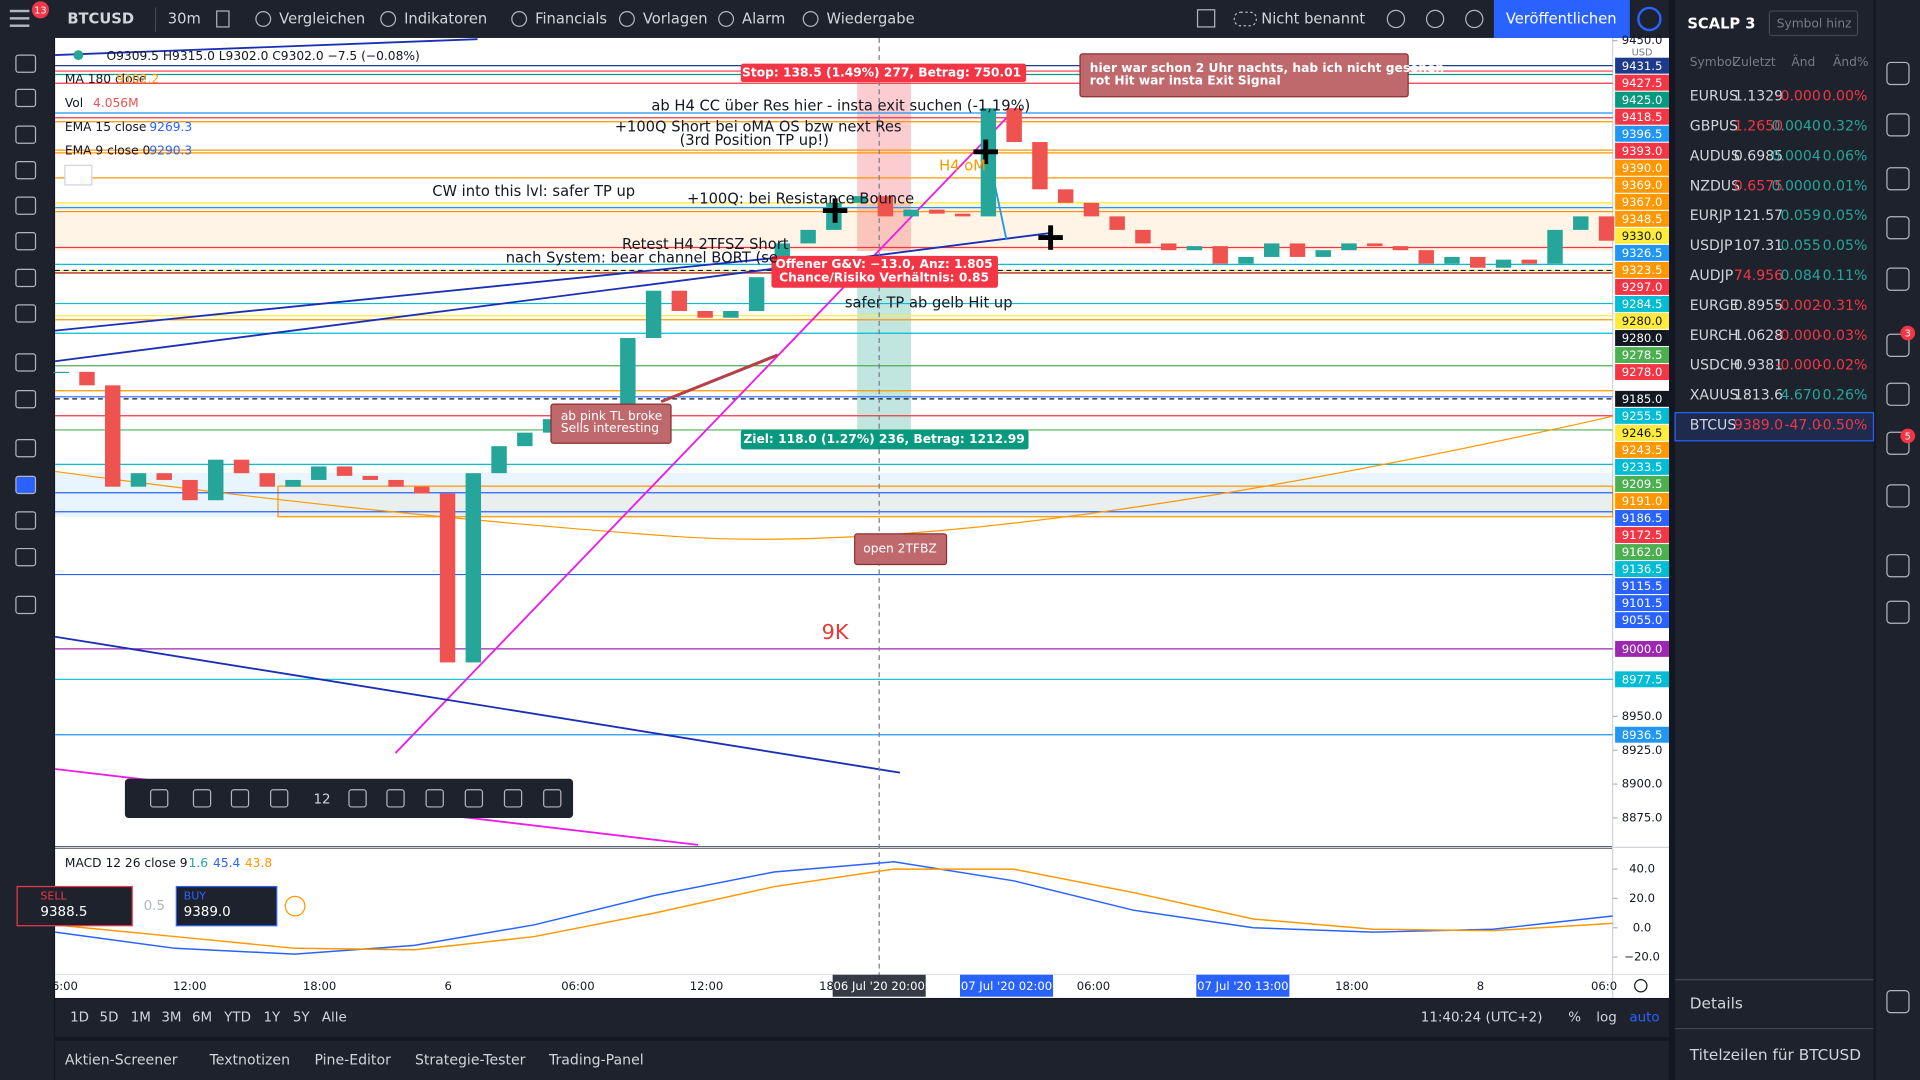 The height and width of the screenshot is (1080, 1920). Describe the element at coordinates (19, 11) in the screenshot. I see `menu-button` at that location.